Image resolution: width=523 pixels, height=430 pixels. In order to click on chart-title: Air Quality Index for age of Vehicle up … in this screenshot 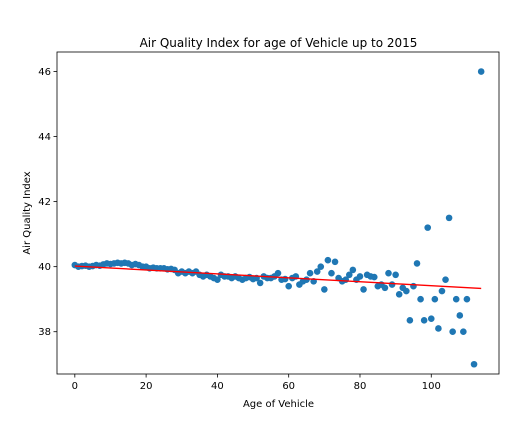, I will do `click(279, 43)`.